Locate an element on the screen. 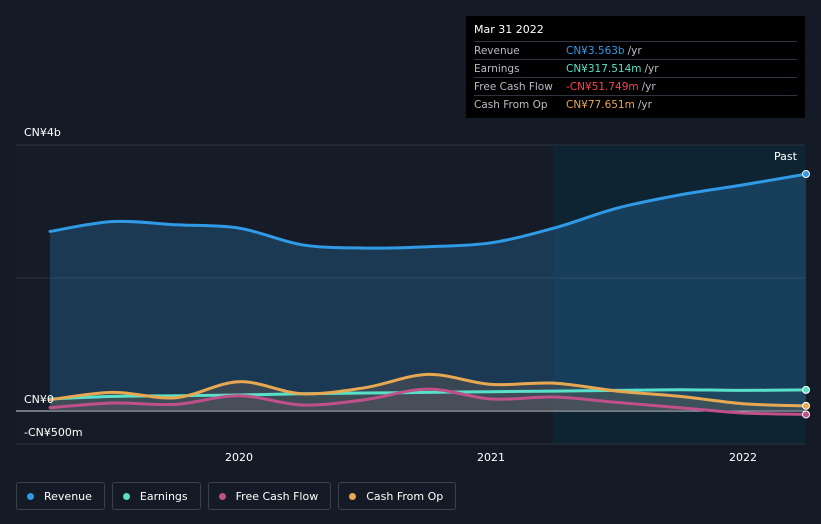 Image resolution: width=821 pixels, height=524 pixels. tooltip-row-label: Free Cash Flow is located at coordinates (513, 86).